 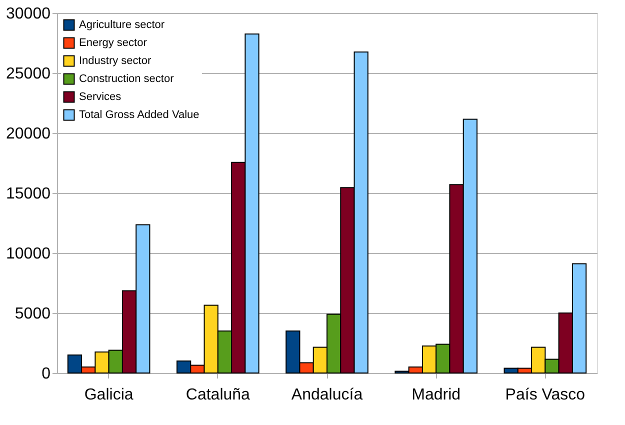 I want to click on y-tick-label: 25000, so click(x=28, y=74).